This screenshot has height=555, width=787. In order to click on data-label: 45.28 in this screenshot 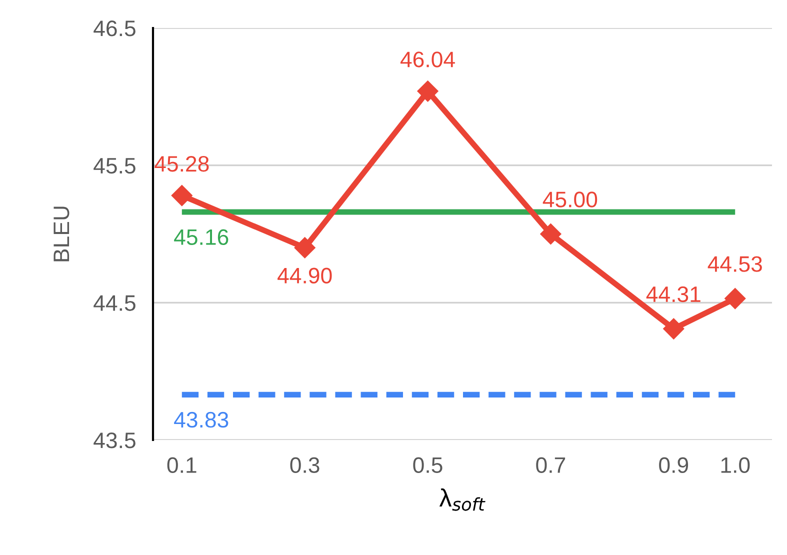, I will do `click(181, 164)`.